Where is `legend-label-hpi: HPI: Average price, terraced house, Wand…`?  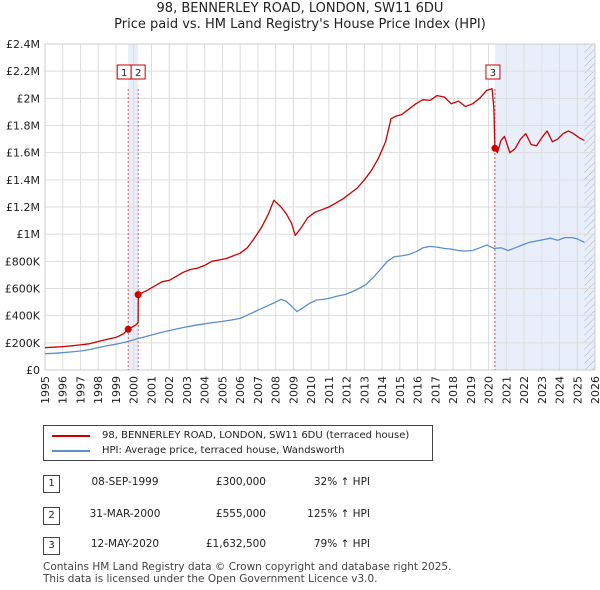
legend-label-hpi: HPI: Average price, terraced house, Wand… is located at coordinates (223, 450).